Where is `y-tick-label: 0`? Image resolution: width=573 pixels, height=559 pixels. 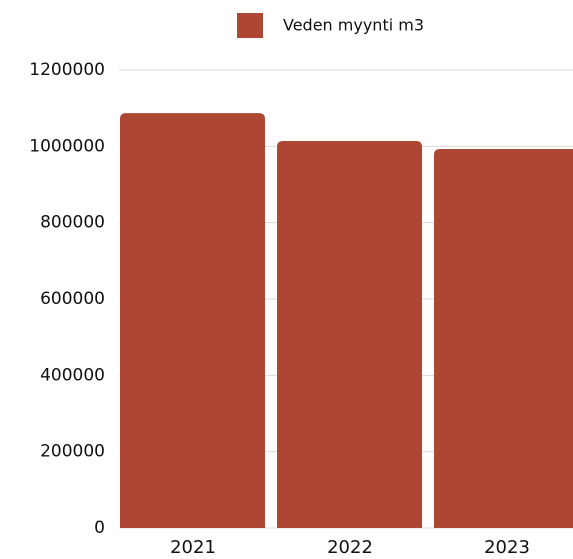
y-tick-label: 0 is located at coordinates (99, 528).